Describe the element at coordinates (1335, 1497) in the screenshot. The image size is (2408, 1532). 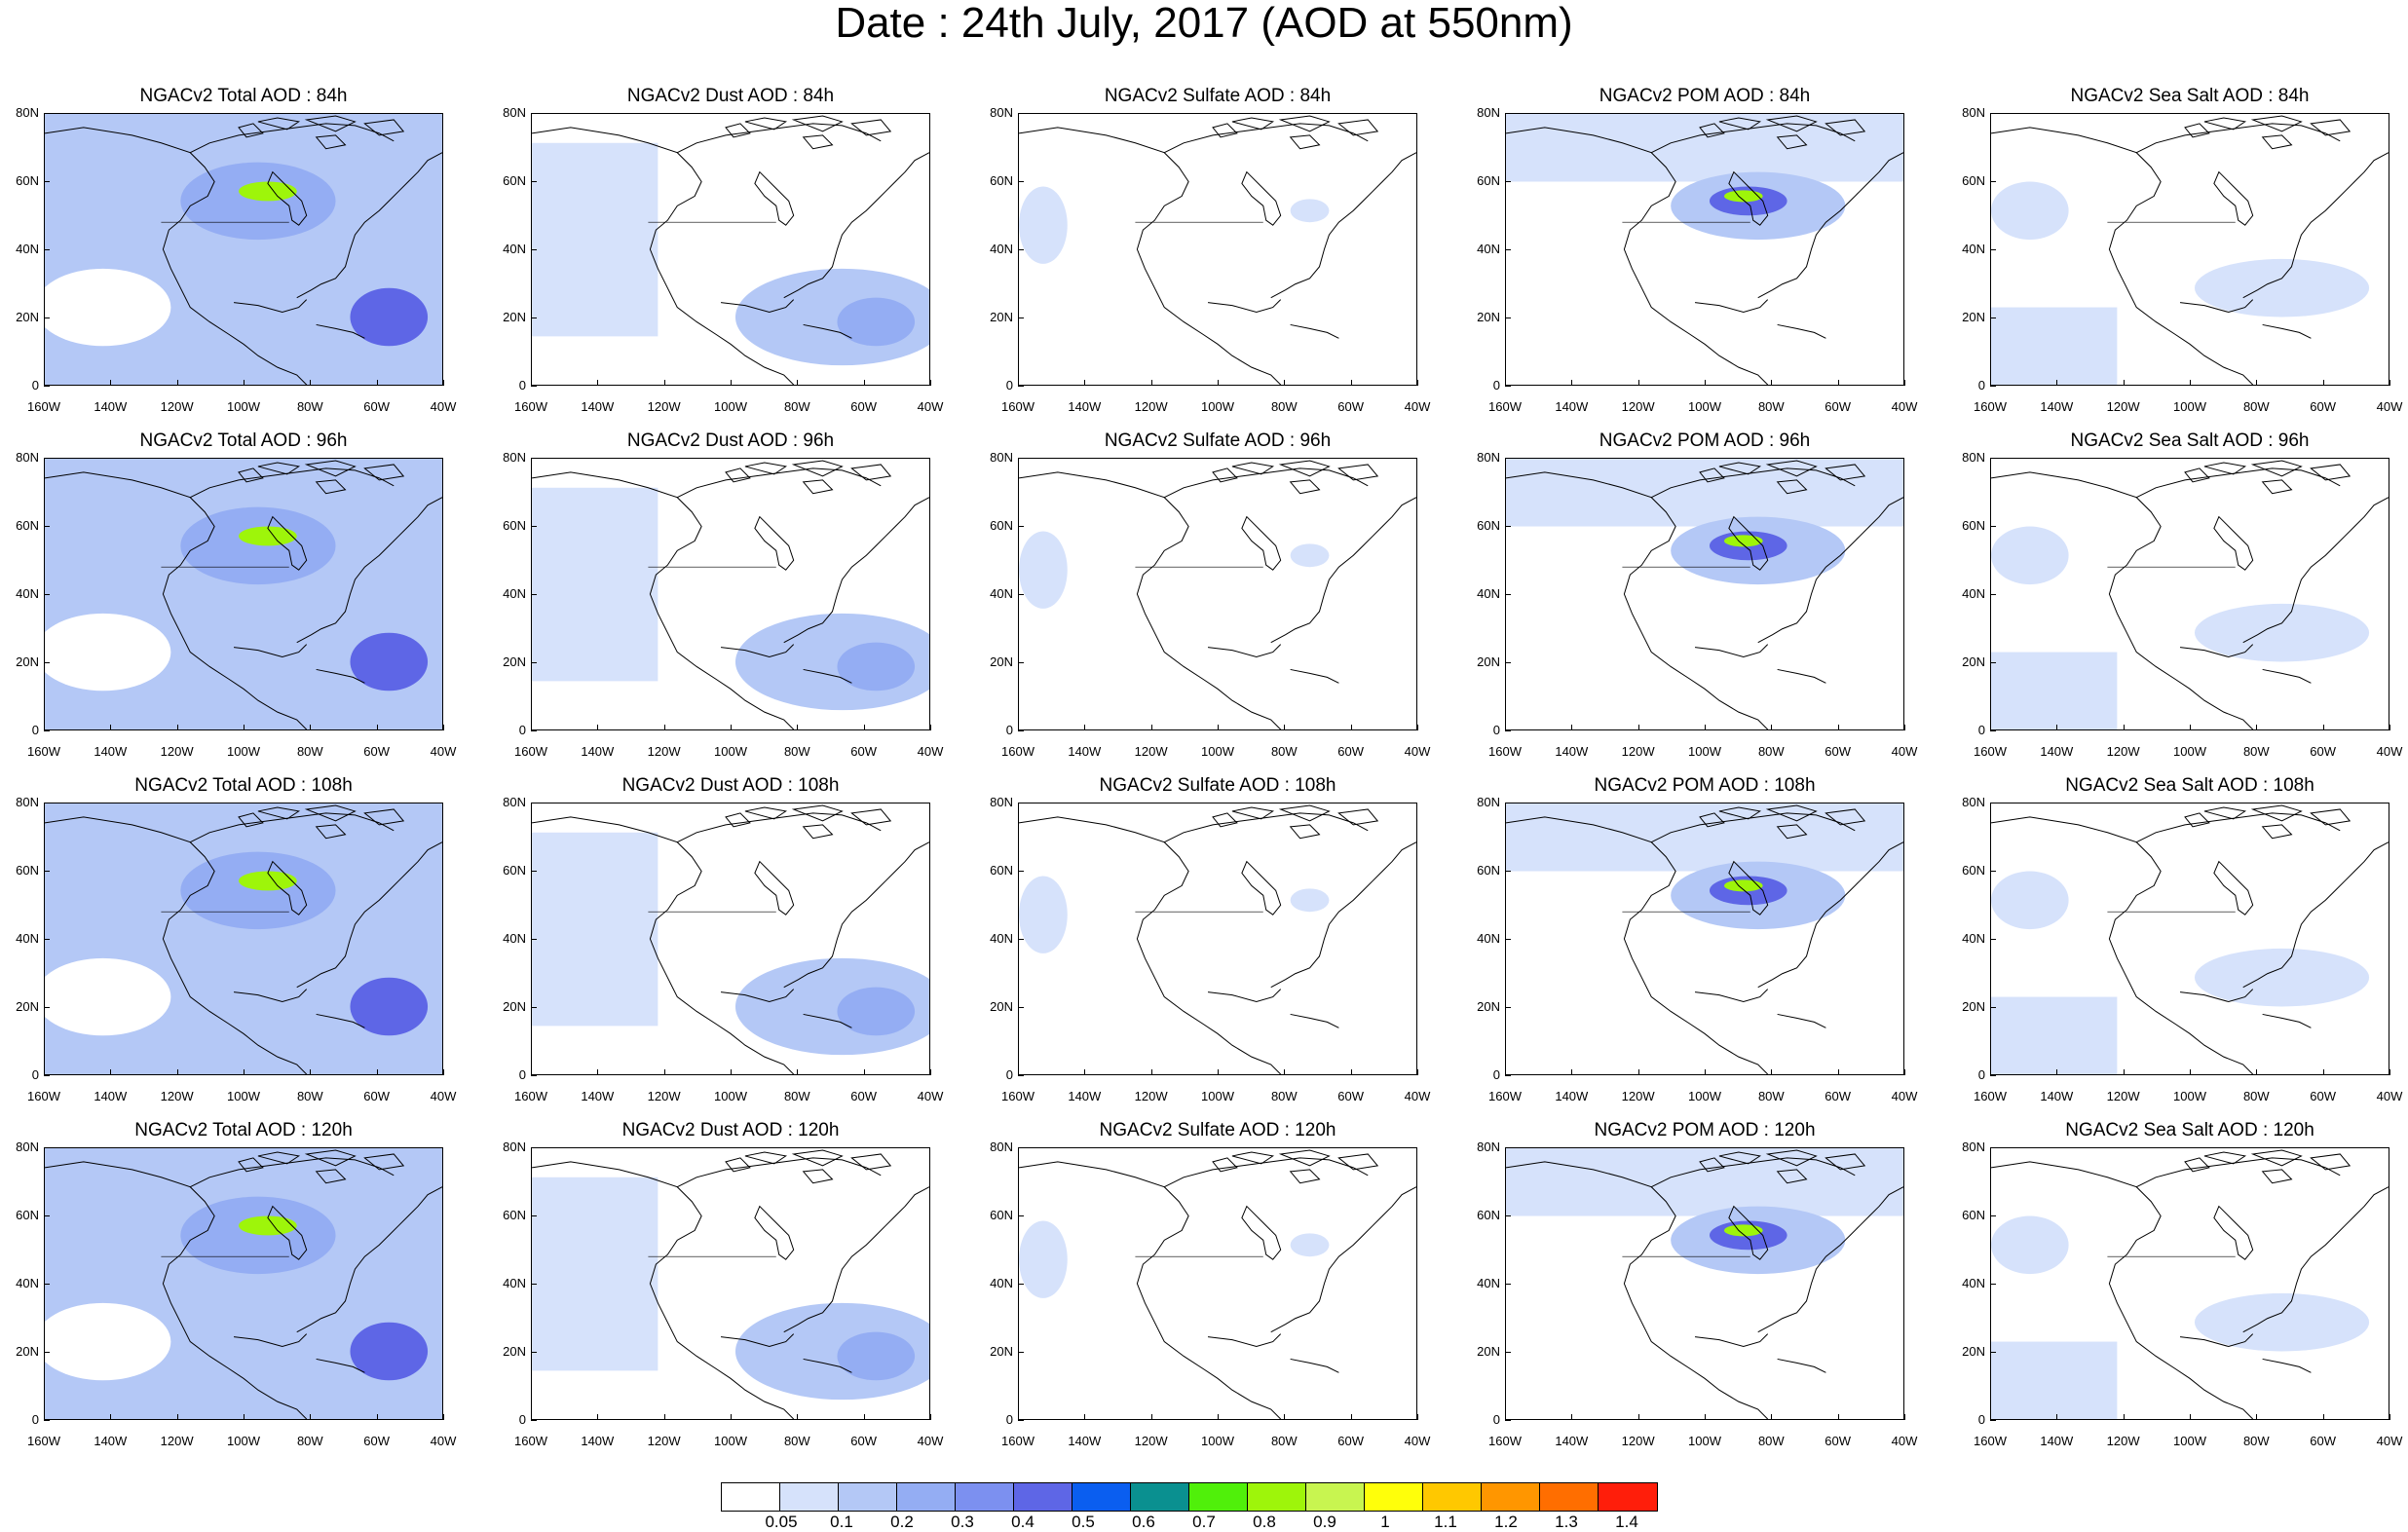
I see `colorbar-swatch` at that location.